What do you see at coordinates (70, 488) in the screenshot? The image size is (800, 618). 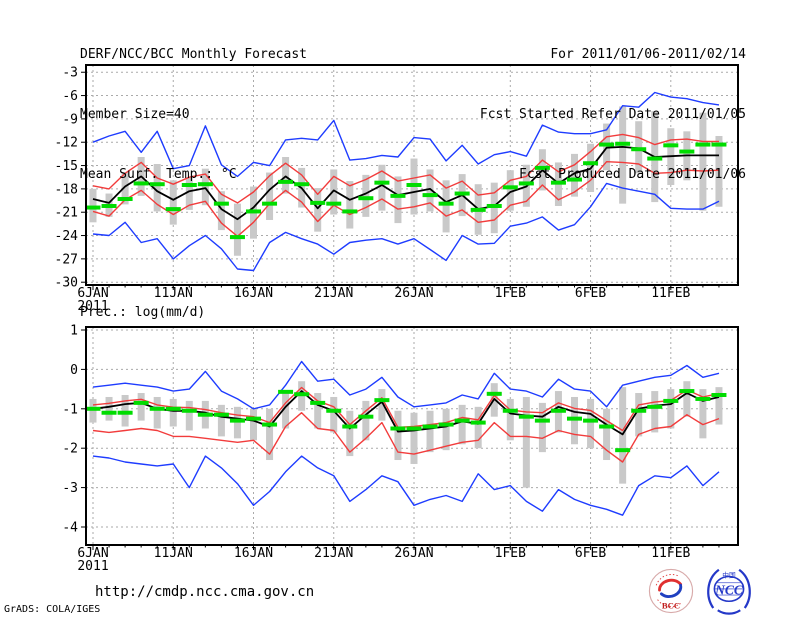 I see `y-tick-label: -3` at bounding box center [70, 488].